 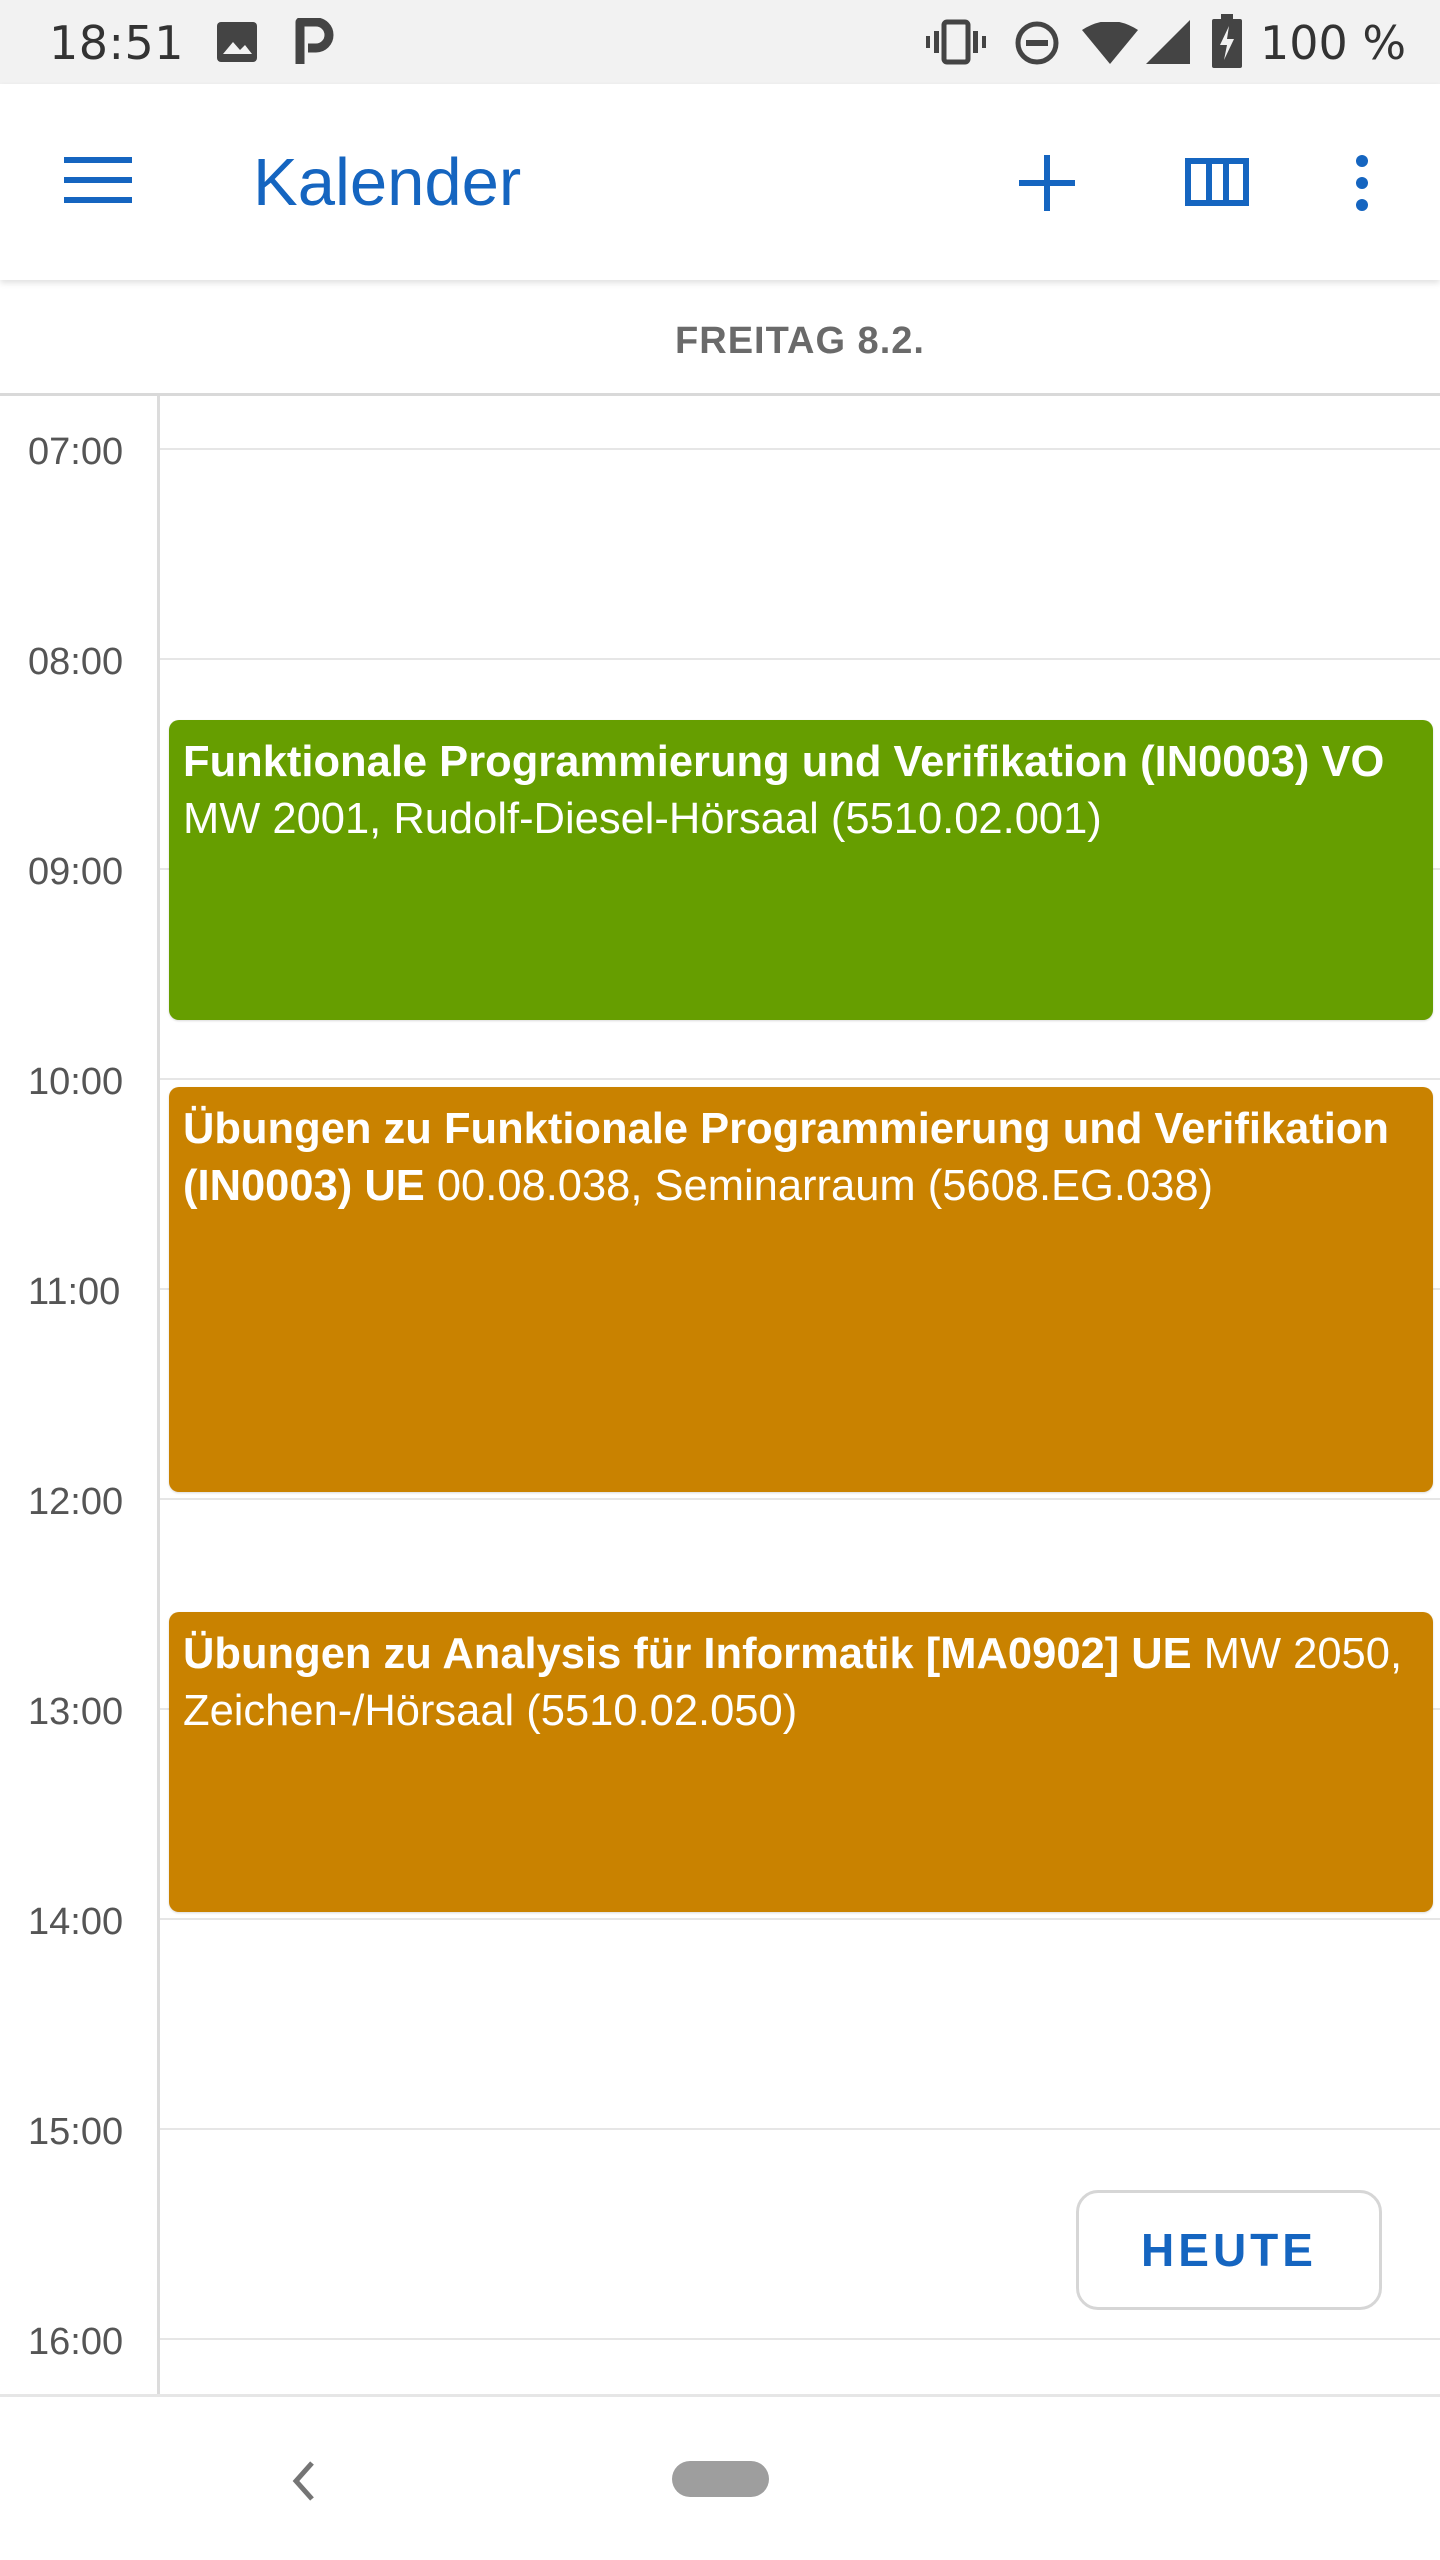 What do you see at coordinates (314, 41) in the screenshot?
I see `parking-icon` at bounding box center [314, 41].